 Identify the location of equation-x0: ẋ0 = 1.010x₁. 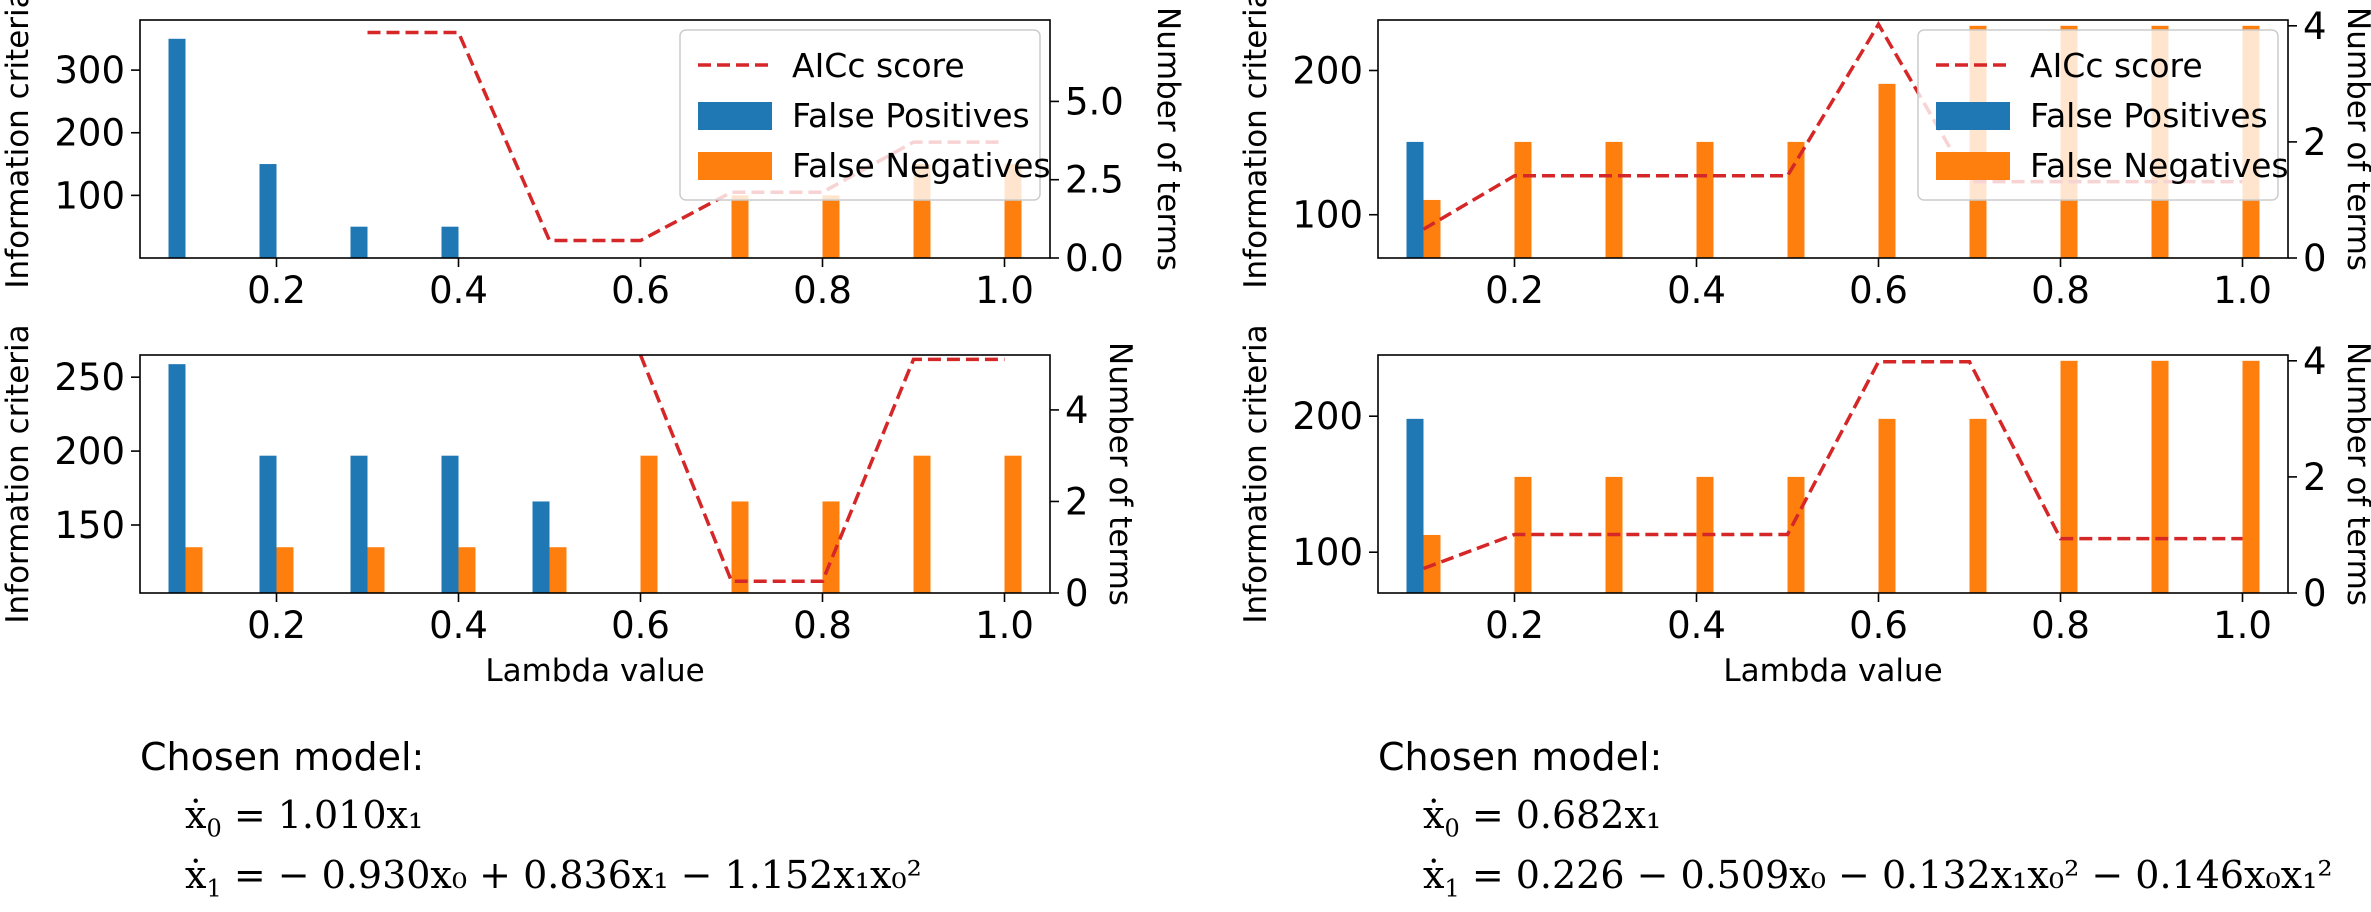
(304, 818).